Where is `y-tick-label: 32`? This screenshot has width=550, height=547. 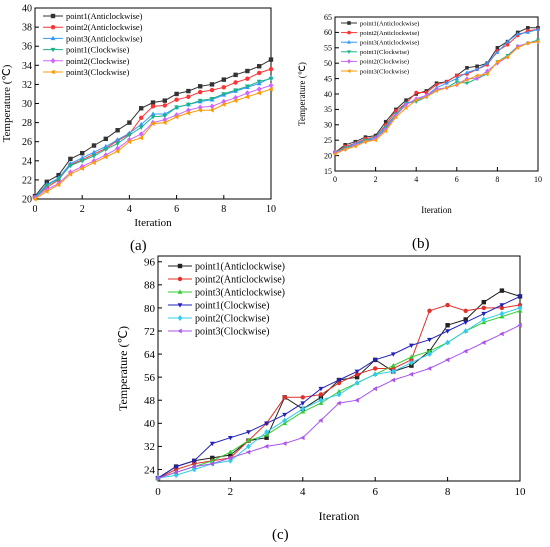
y-tick-label: 32 is located at coordinates (27, 85).